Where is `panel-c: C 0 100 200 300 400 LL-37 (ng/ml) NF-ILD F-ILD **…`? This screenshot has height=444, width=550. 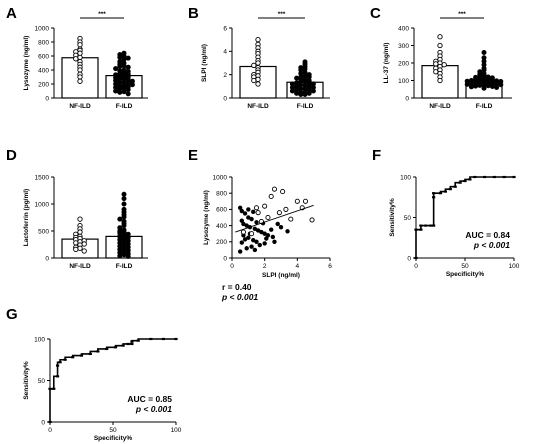
panel-c: C 0 100 200 300 400 LL-37 (ng/ml) NF-ILD F-ILD **… is located at coordinates (441, 57).